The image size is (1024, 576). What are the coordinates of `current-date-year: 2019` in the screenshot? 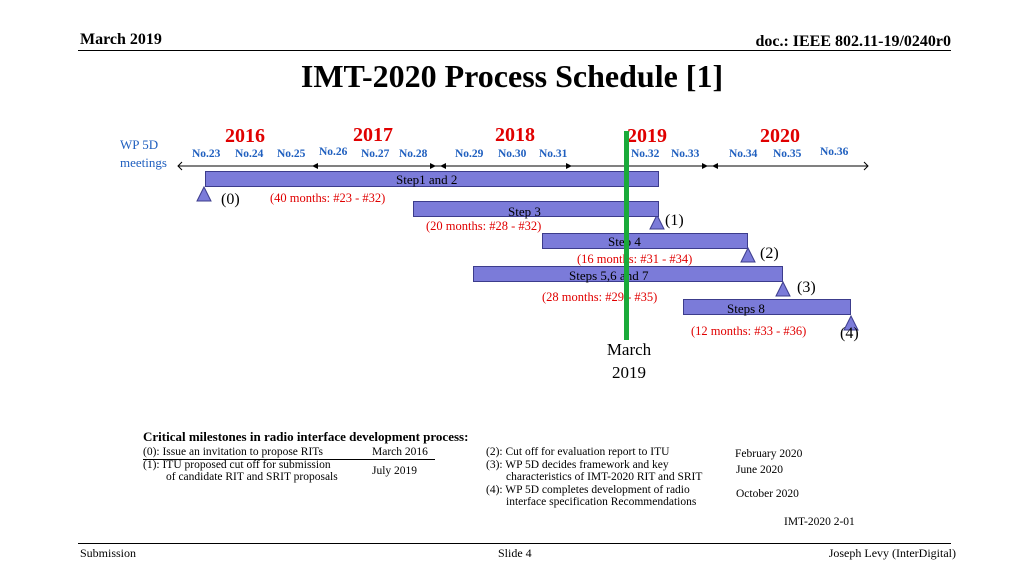 It's located at (629, 372).